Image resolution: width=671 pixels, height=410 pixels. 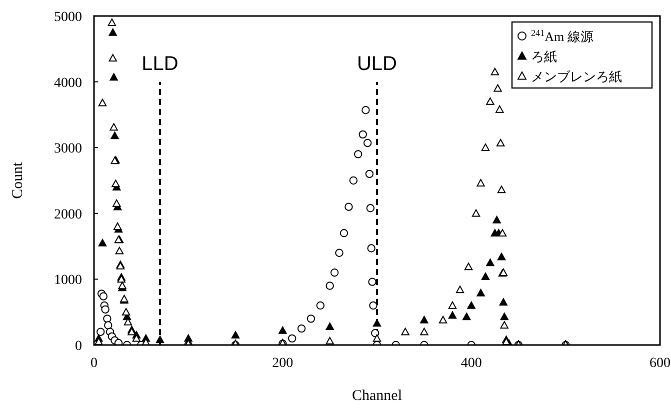 I want to click on x-tick-label: 200, so click(x=283, y=363).